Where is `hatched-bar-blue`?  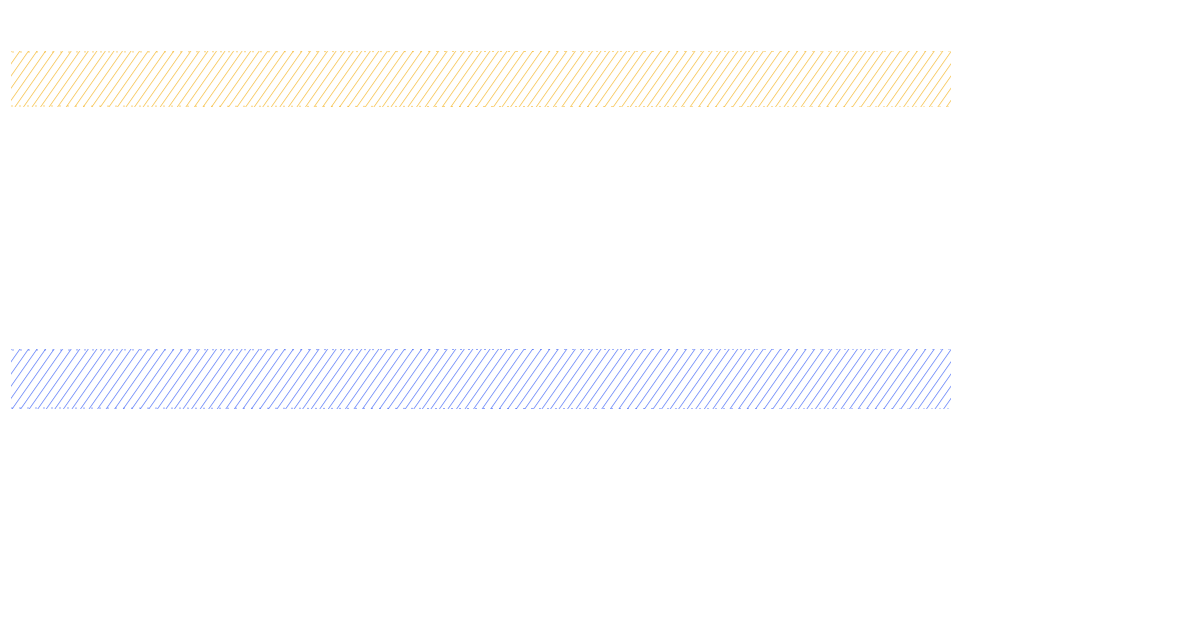 hatched-bar-blue is located at coordinates (481, 379).